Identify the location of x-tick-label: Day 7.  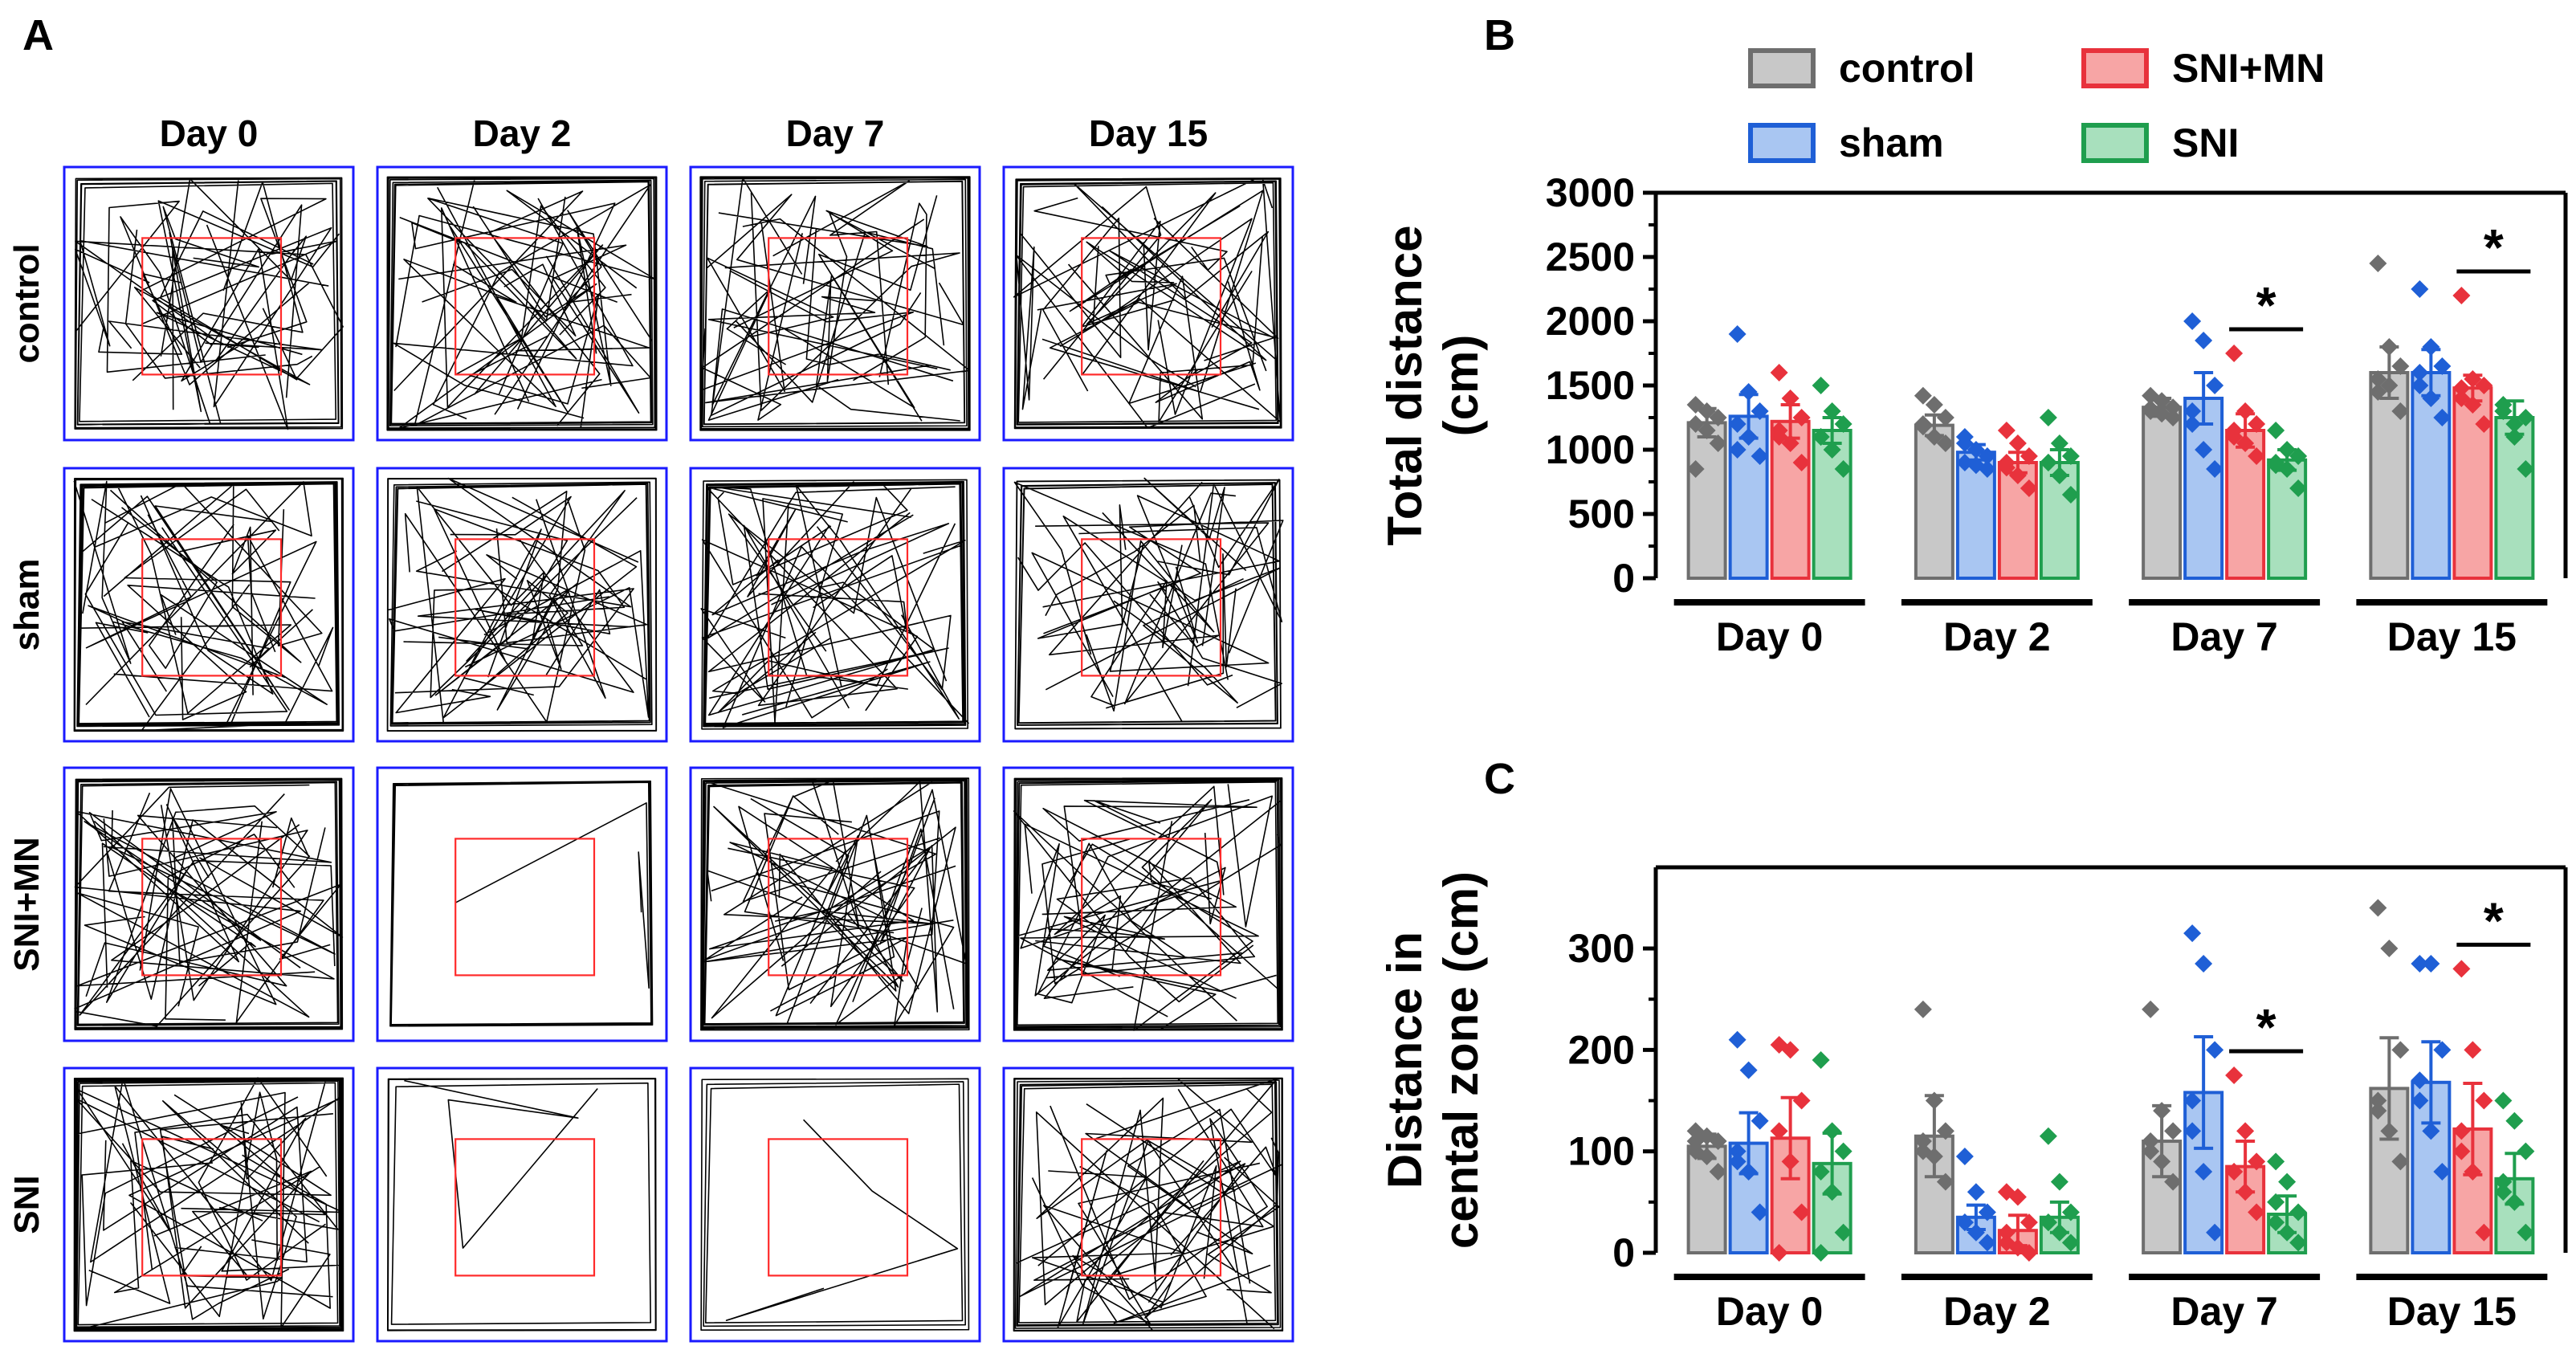
(2223, 636).